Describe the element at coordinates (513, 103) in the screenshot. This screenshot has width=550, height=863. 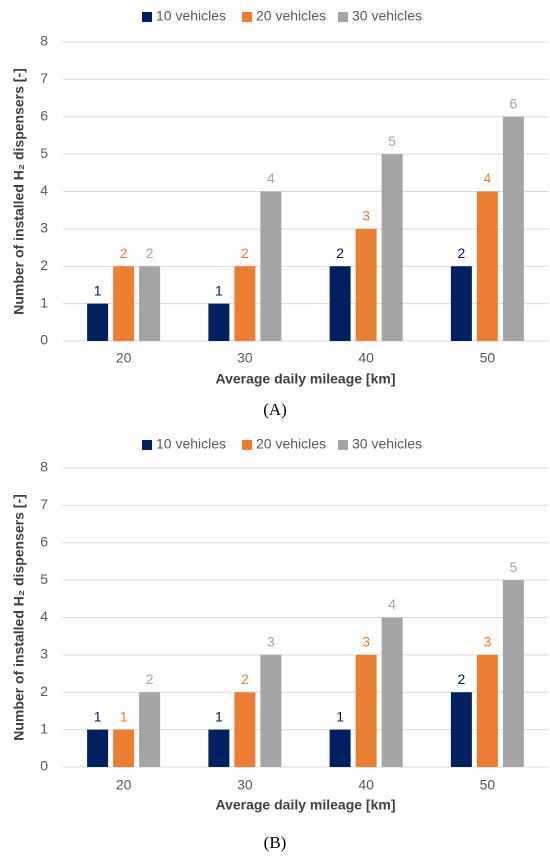
I see `value-label: 6` at that location.